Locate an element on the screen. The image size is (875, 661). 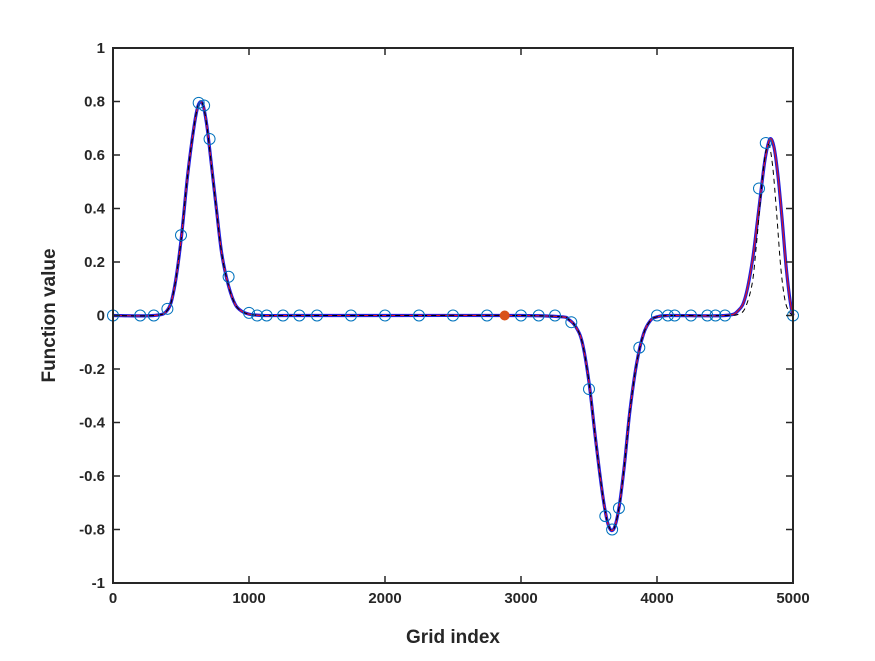
y-tick-label: -0.4 is located at coordinates (92, 423).